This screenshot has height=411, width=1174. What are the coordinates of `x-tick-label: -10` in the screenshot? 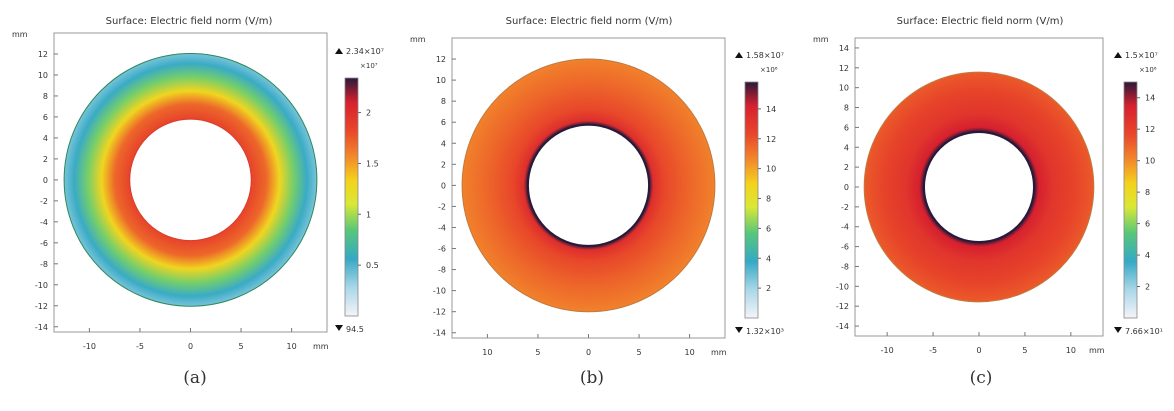 It's located at (887, 350).